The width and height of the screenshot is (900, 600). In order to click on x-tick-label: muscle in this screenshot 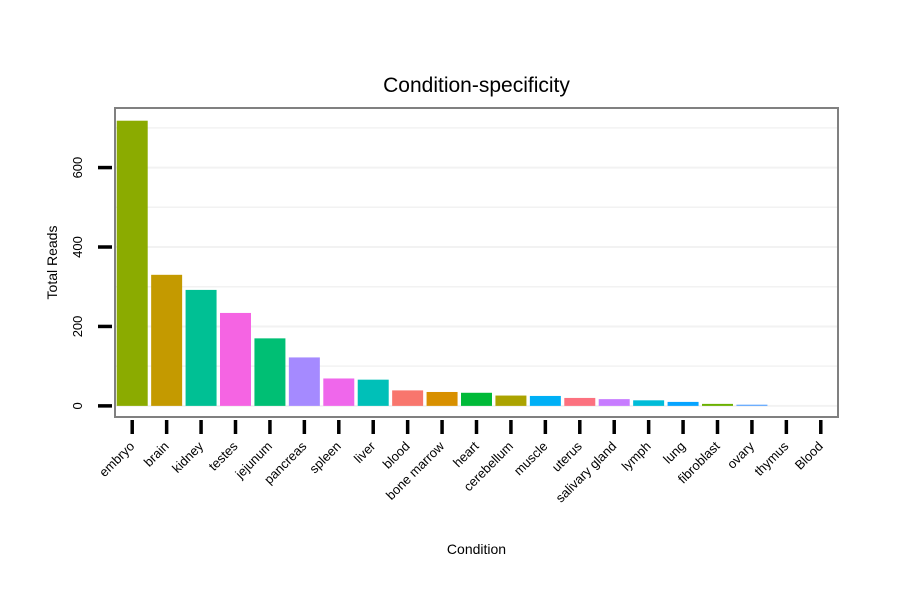, I will do `click(531, 459)`.